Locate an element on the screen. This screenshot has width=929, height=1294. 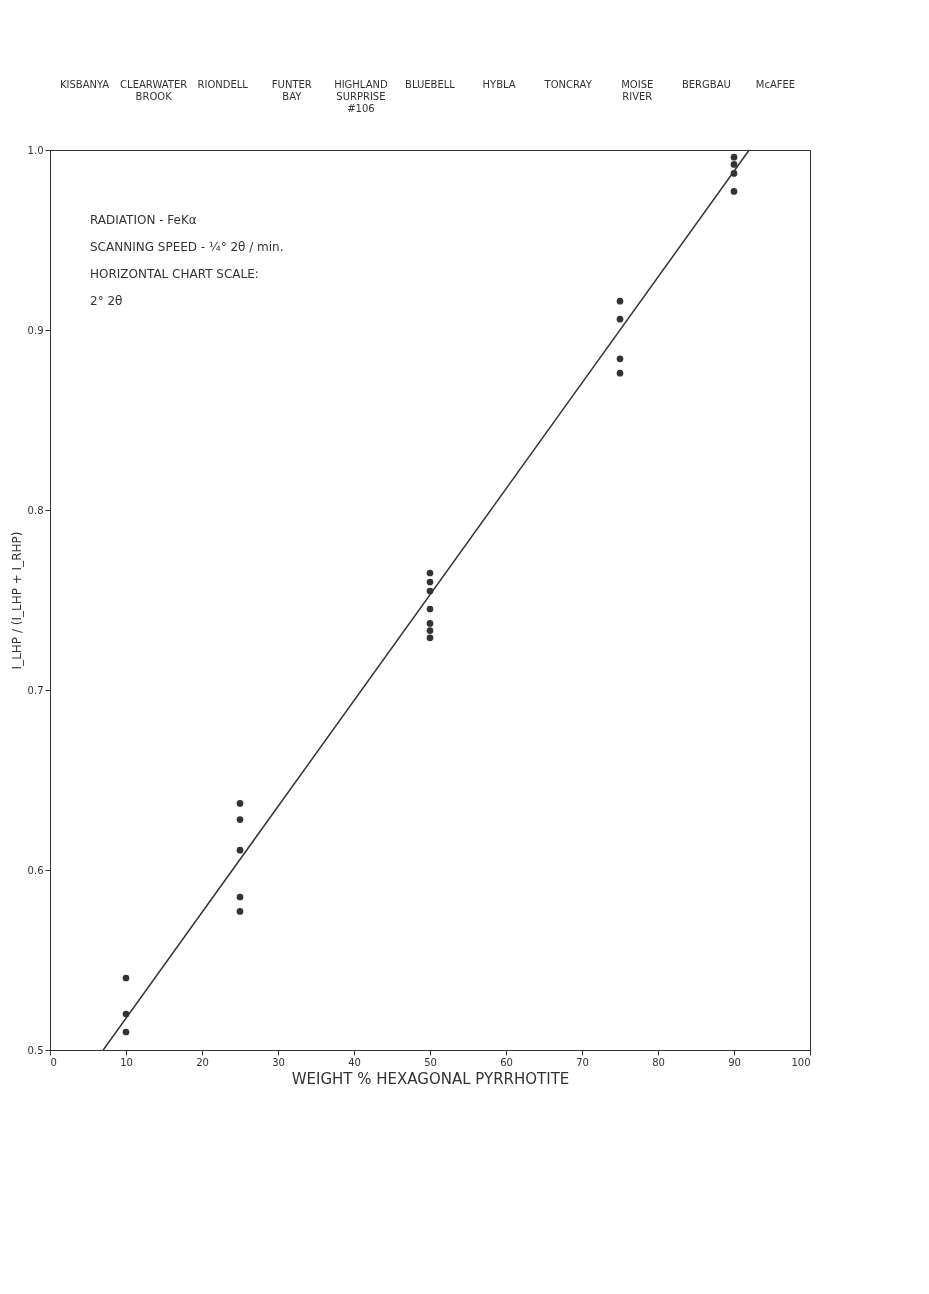
x-tick-label: 0 is located at coordinates (53, 1062).